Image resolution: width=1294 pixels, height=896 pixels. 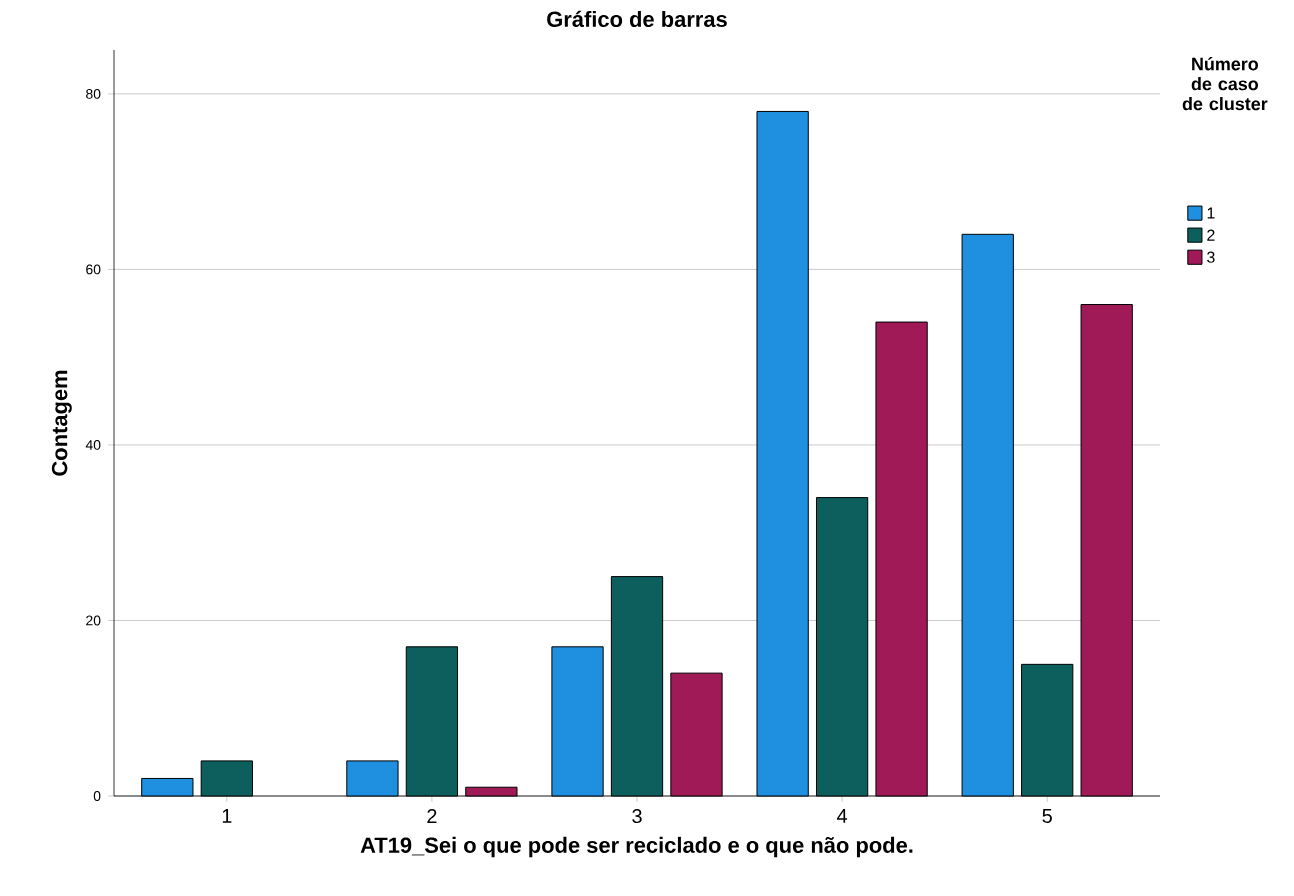 I want to click on x-tick-label: 4, so click(x=842, y=816).